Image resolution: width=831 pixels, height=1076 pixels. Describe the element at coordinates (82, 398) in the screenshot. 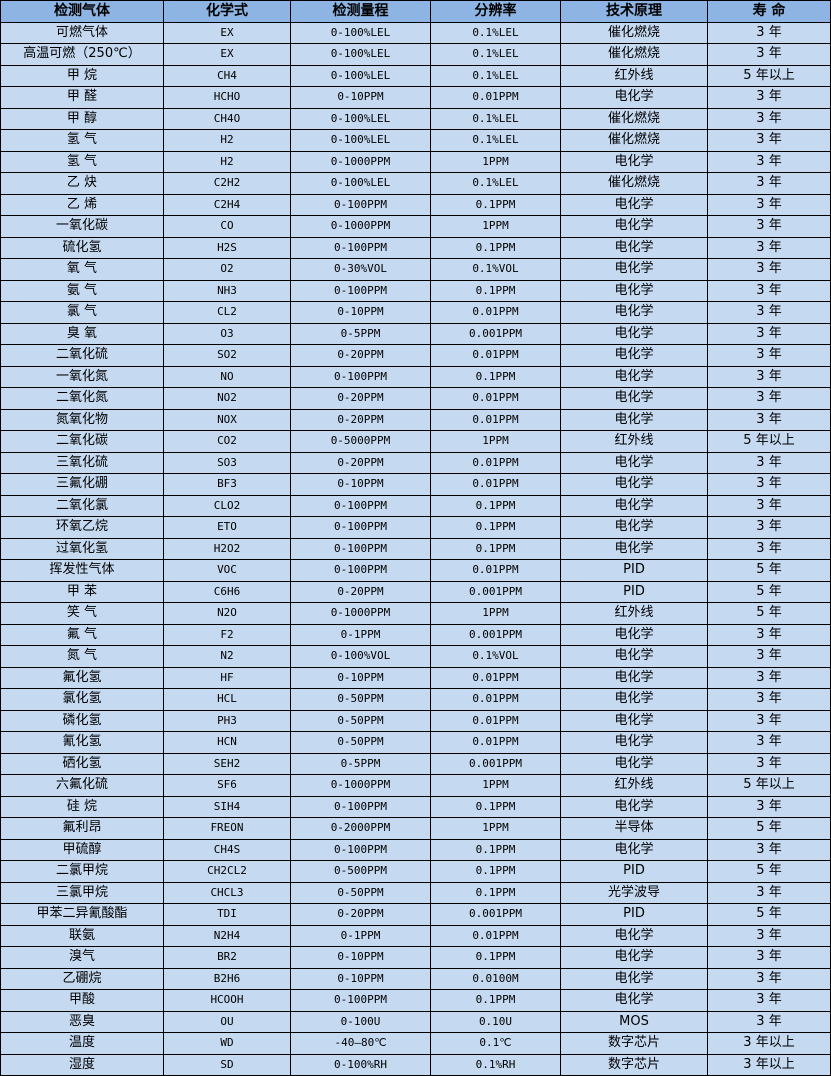

I see `cell-gas: 二氧化氮` at that location.